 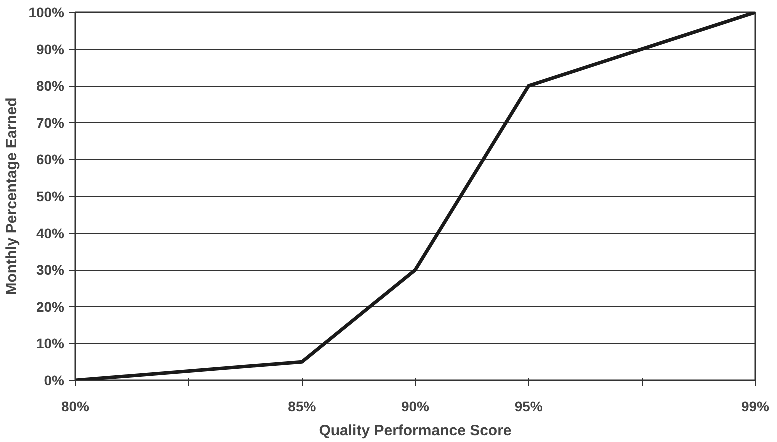 I want to click on y-tick-label: 70%, so click(x=51, y=122).